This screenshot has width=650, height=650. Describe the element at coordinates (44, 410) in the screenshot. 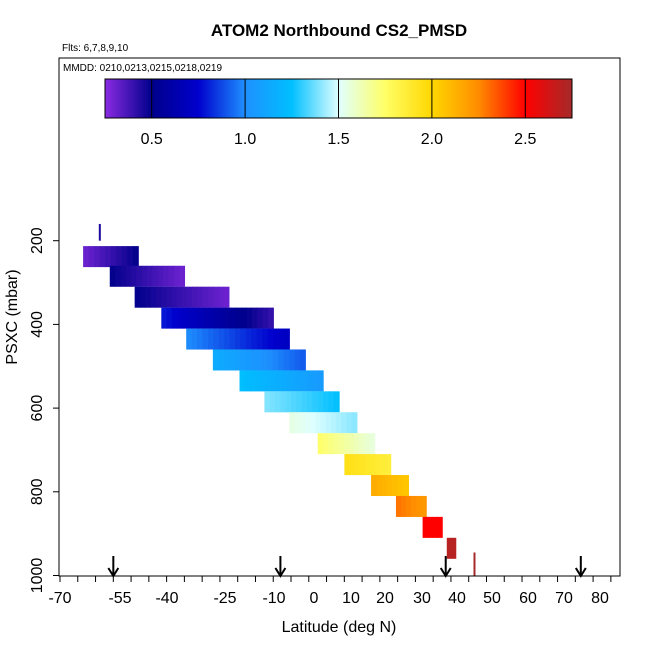

I see `y-axis: 200 400 600 800 1000` at that location.